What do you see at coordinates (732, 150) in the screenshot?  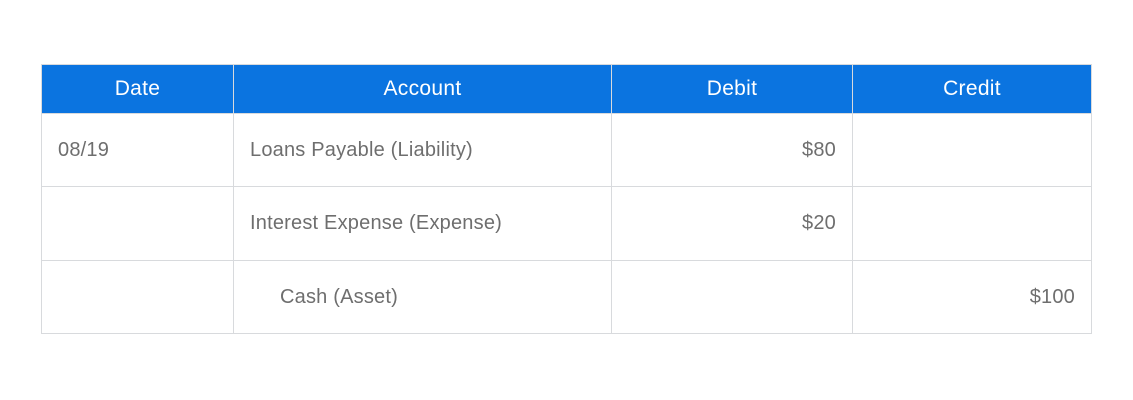 I see `cell-debit: $80` at bounding box center [732, 150].